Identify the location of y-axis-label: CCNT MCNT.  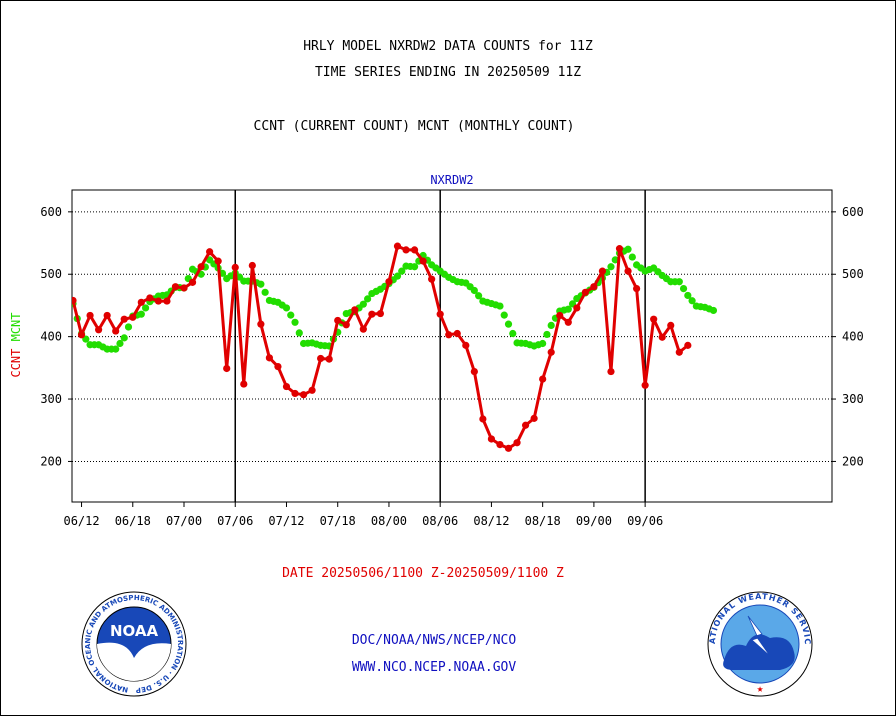
(16, 344).